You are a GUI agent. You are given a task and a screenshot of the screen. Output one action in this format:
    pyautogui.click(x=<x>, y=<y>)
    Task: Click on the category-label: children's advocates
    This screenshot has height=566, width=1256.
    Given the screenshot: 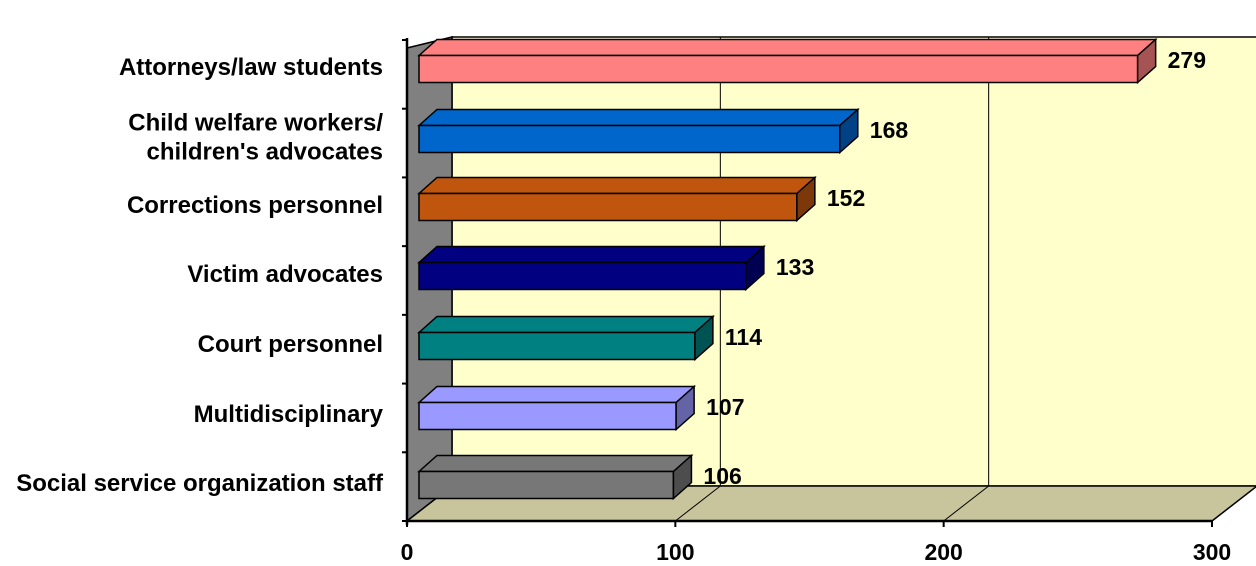 What is the action you would take?
    pyautogui.click(x=265, y=152)
    